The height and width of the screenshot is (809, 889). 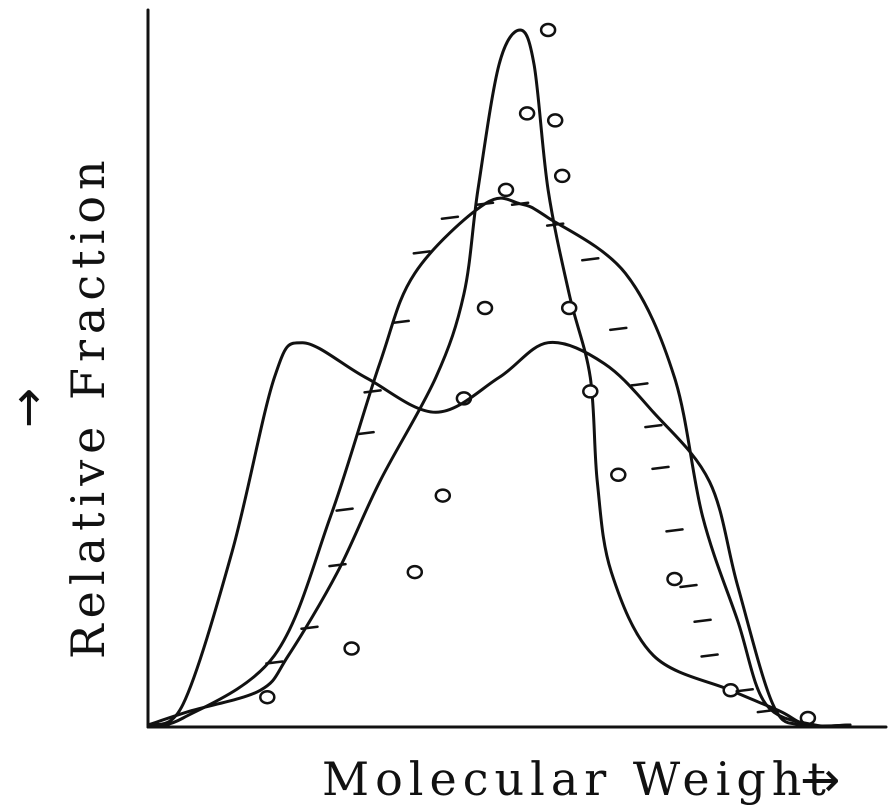 I want to click on y-axis-arrow-icon: →, so click(x=28, y=408).